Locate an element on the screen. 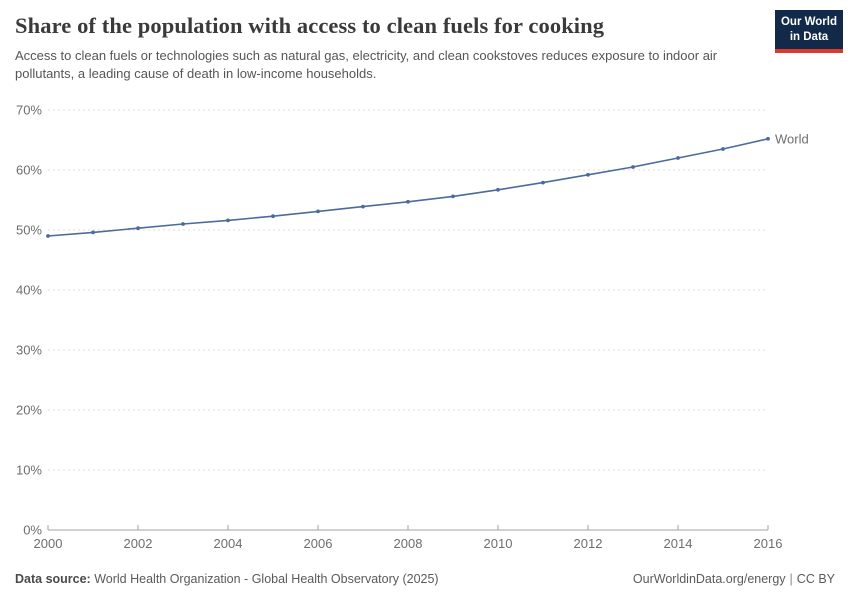  license-link: CC BY is located at coordinates (815, 579).